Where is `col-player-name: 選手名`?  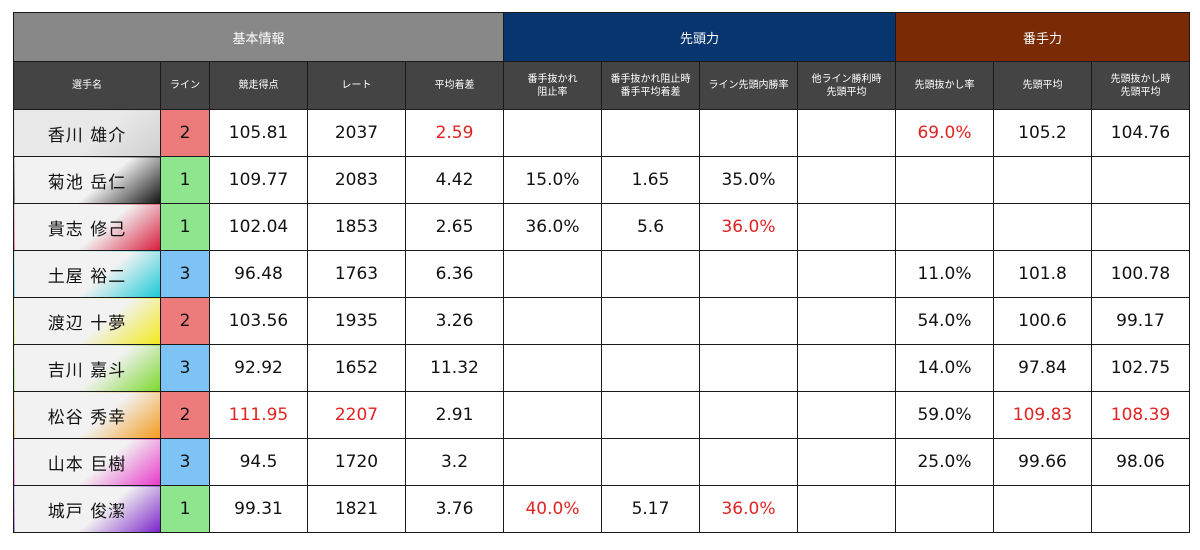
col-player-name: 選手名 is located at coordinates (87, 85).